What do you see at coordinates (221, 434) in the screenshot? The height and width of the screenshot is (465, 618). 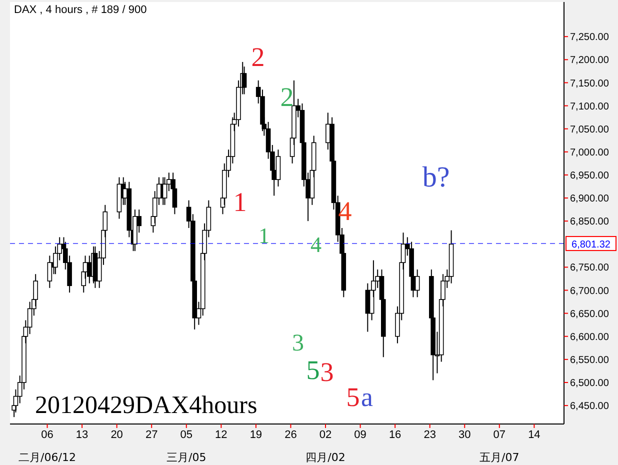 I see `x-tick-label: 12` at bounding box center [221, 434].